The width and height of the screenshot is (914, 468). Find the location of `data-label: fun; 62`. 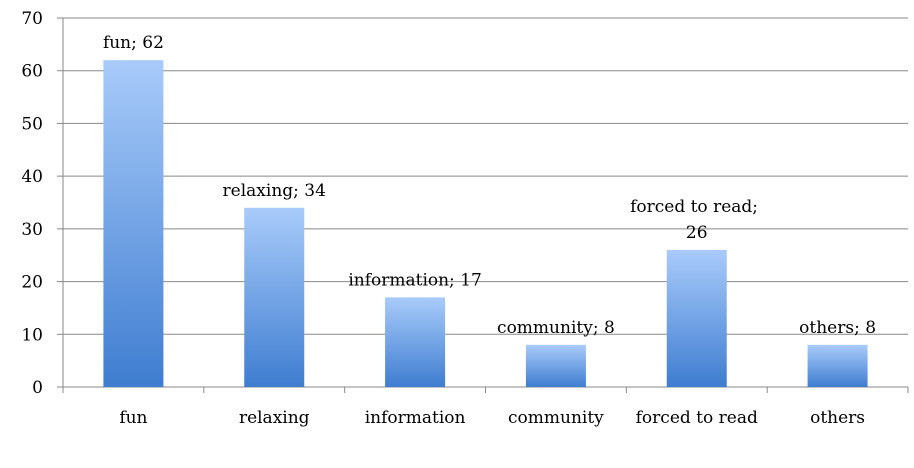

data-label: fun; 62 is located at coordinates (133, 43).